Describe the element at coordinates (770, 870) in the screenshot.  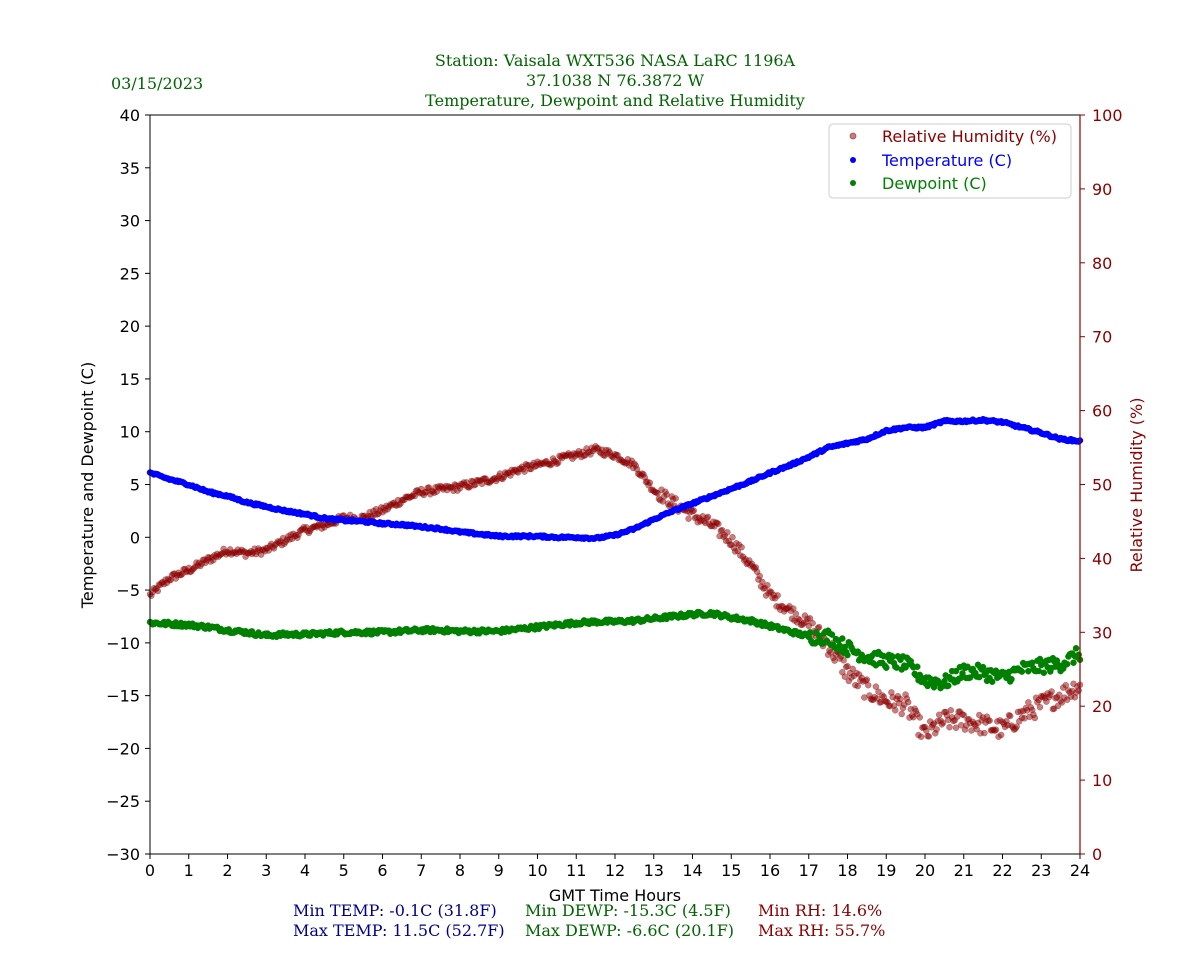
I see `x-tick-label: 16` at that location.